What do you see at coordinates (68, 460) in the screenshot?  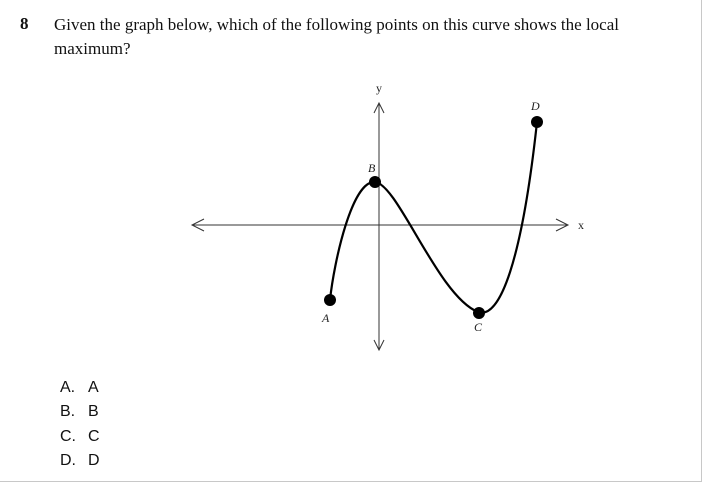 I see `choice-letter: D.` at bounding box center [68, 460].